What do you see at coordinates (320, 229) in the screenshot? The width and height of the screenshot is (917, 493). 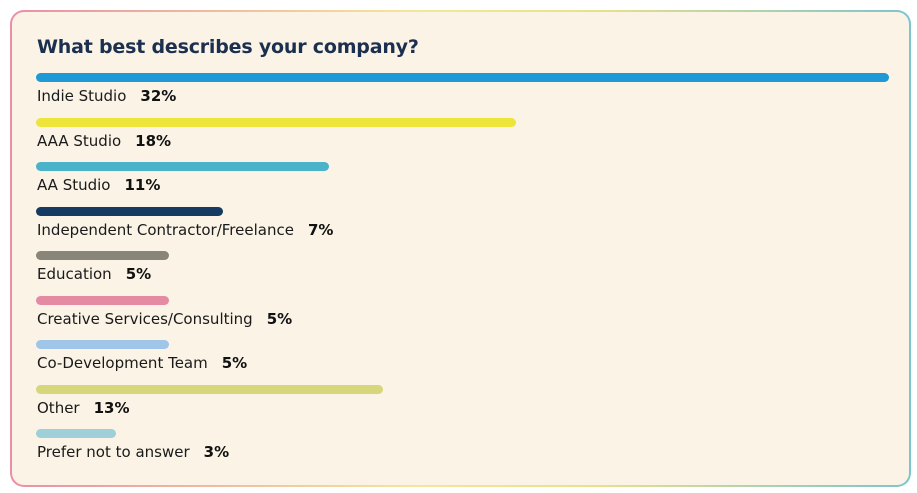 I see `value-label: 7%` at bounding box center [320, 229].